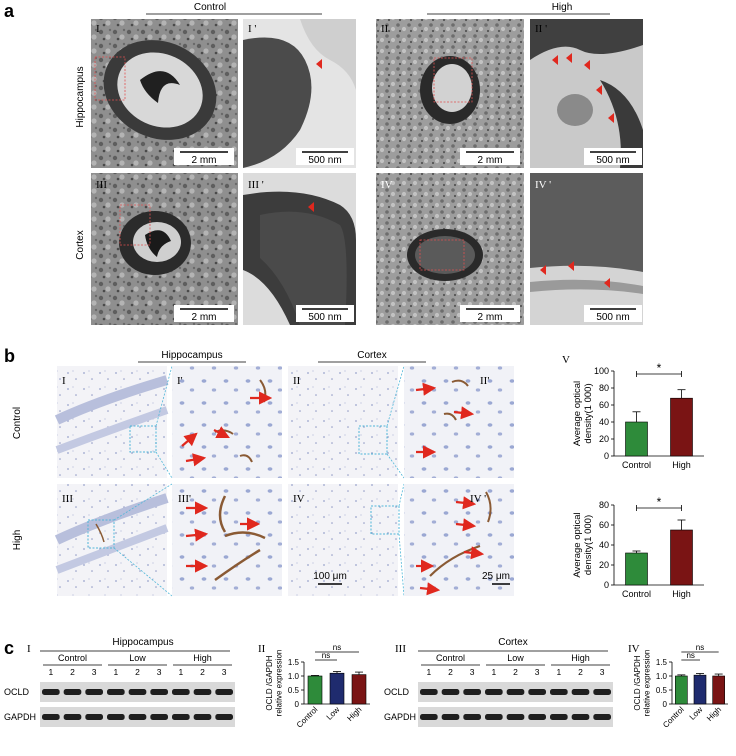 The width and height of the screenshot is (736, 756). I want to click on a-group-high: High, so click(562, 7).